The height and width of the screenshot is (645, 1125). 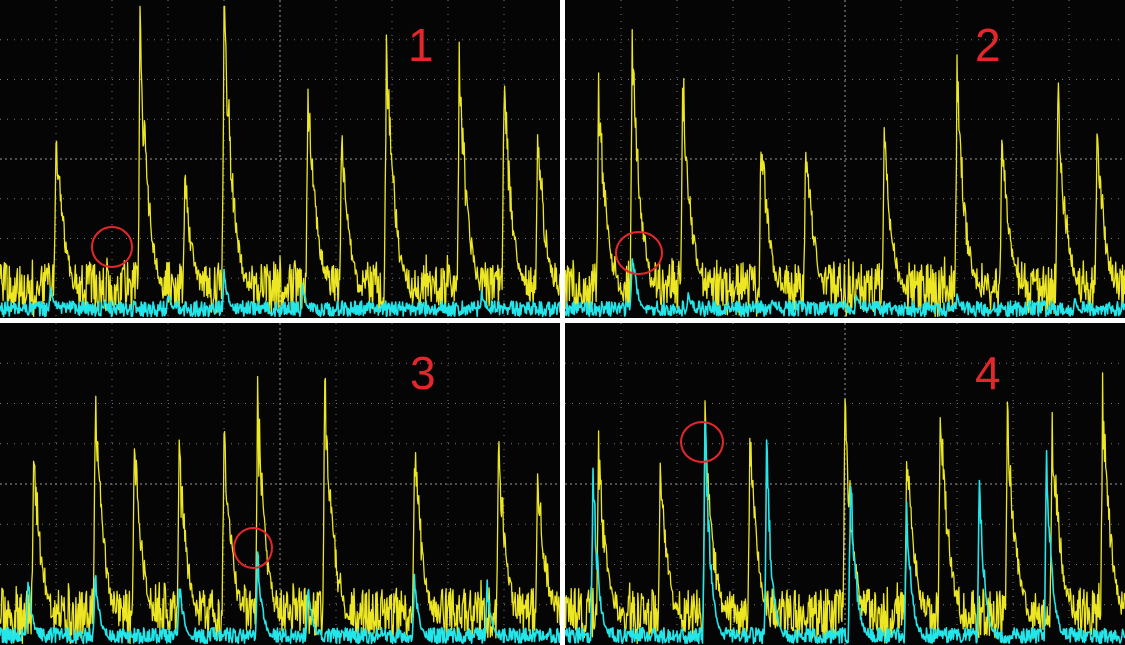 I want to click on panel-label-2: 2, so click(x=988, y=45).